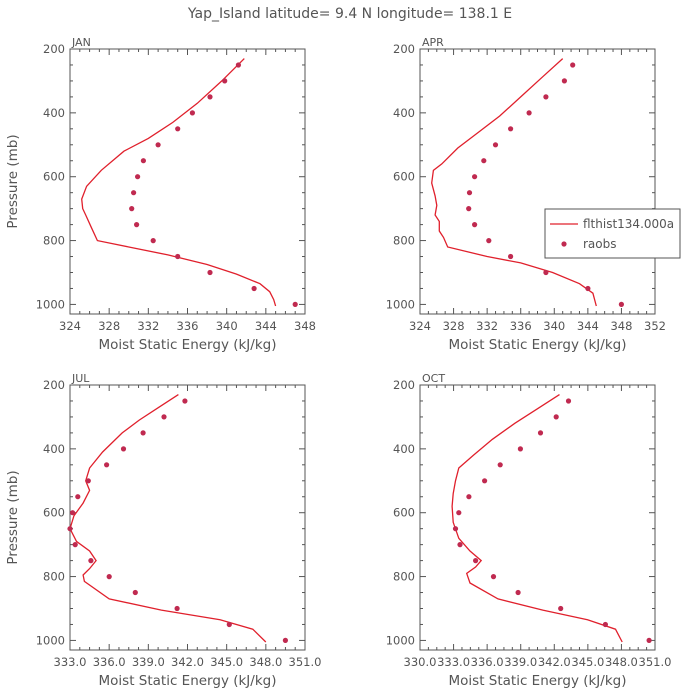  I want to click on x-tick-label: 330.0, so click(420, 662).